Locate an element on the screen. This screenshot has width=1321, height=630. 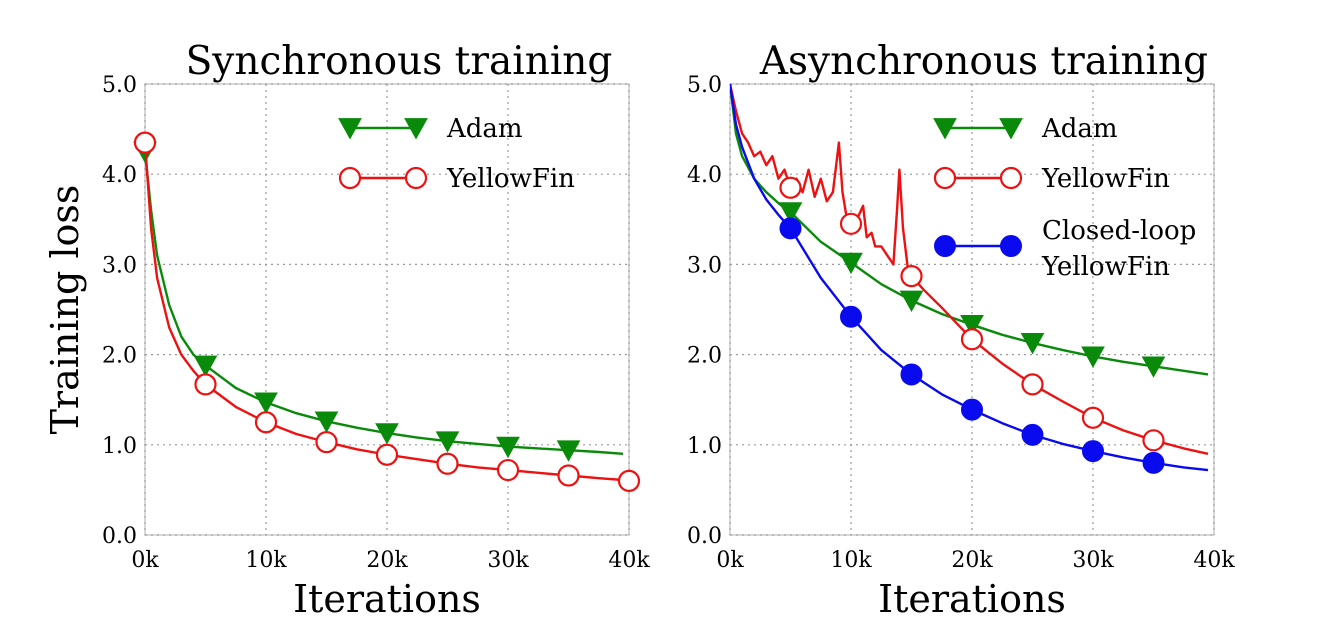
legend-item: Closed-loop YellowFin is located at coordinates (1065, 249).